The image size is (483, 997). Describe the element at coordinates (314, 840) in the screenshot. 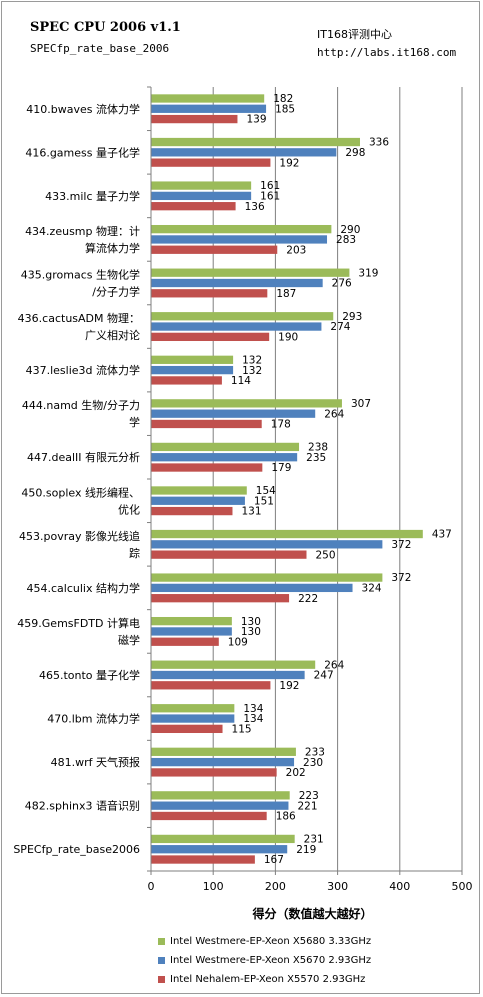

I see `data-label: 231` at that location.